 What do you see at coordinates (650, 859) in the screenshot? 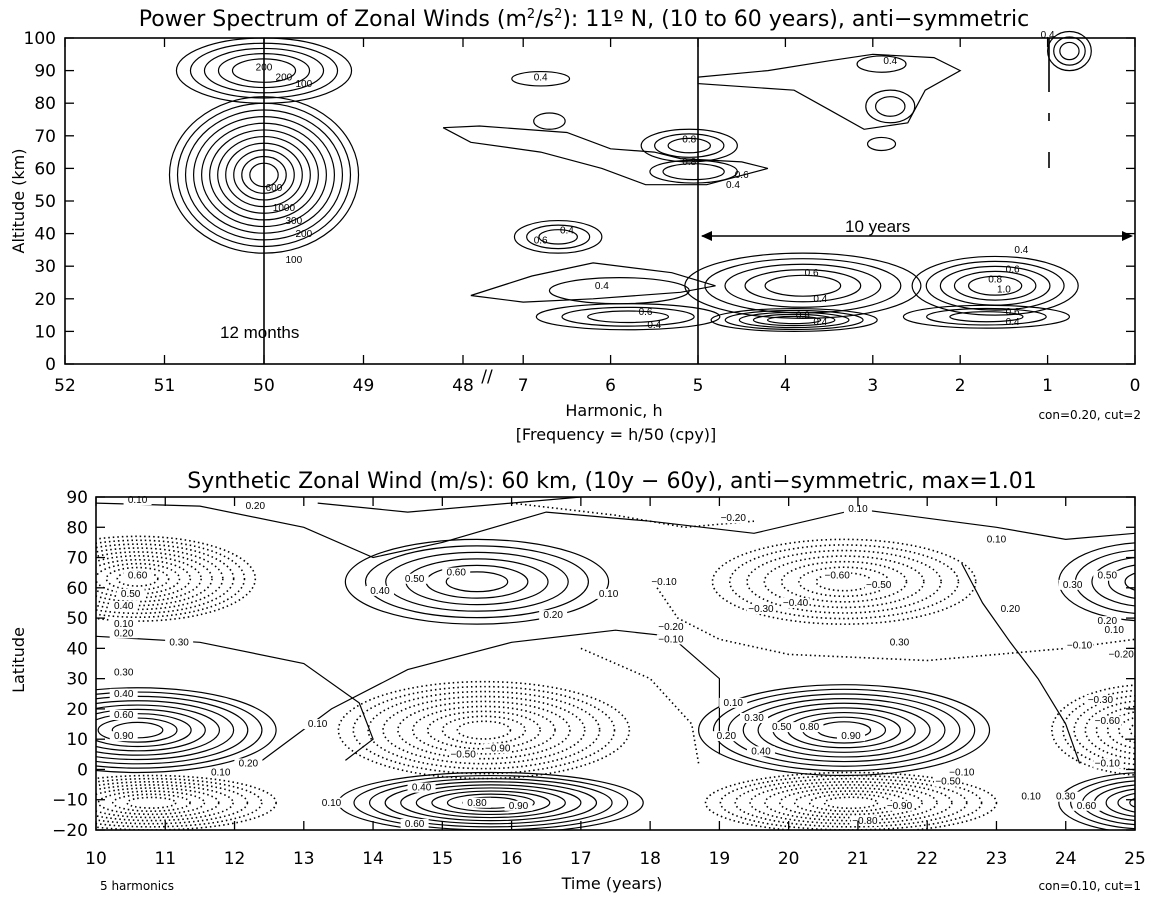
I see `x-tick-label: 18` at bounding box center [650, 859].